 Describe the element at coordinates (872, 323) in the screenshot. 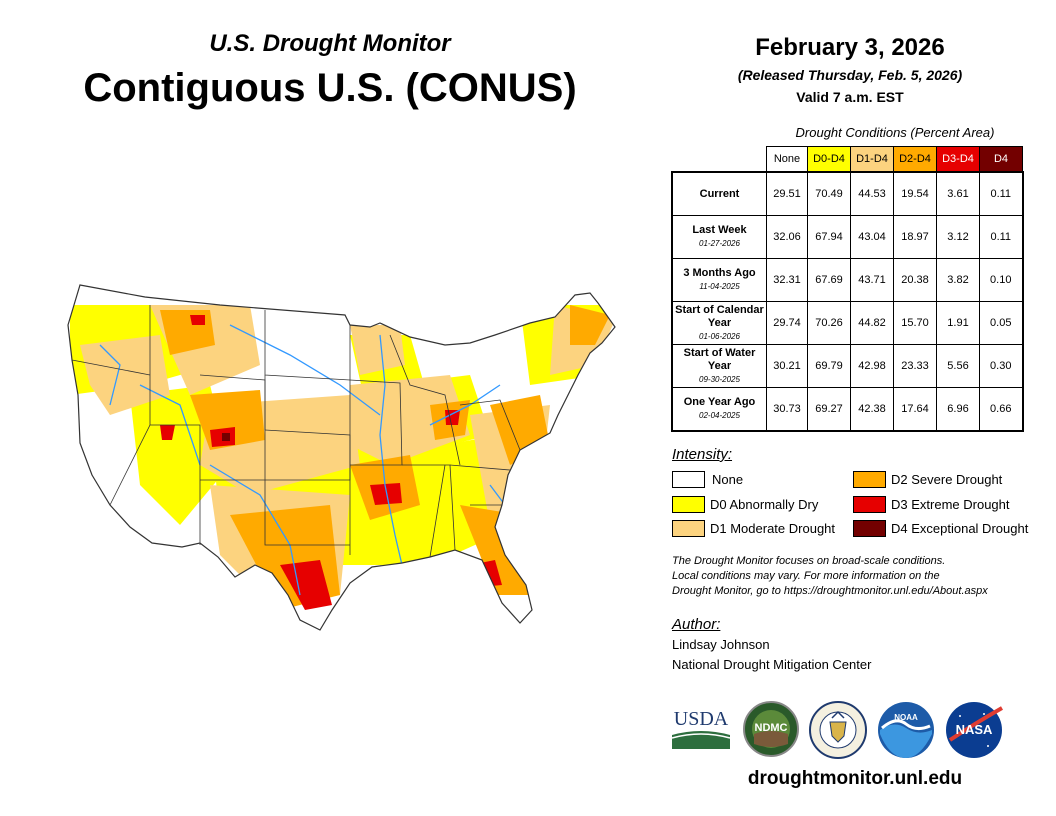

I see `table-cell: 44.82` at that location.